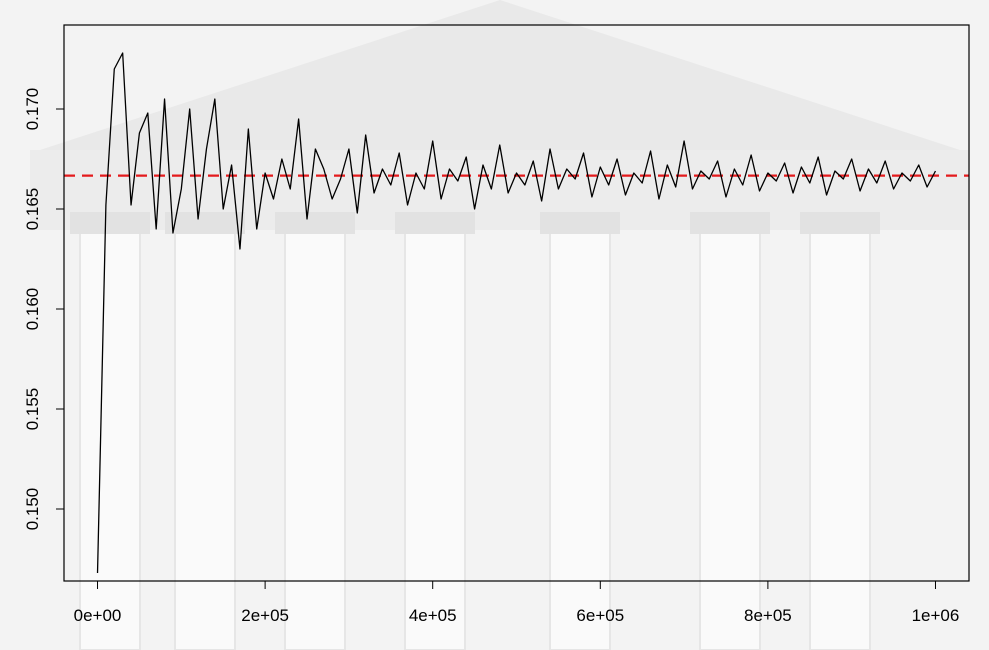 Image resolution: width=989 pixels, height=650 pixels. I want to click on y-tick-label: 0.155, so click(32, 409).